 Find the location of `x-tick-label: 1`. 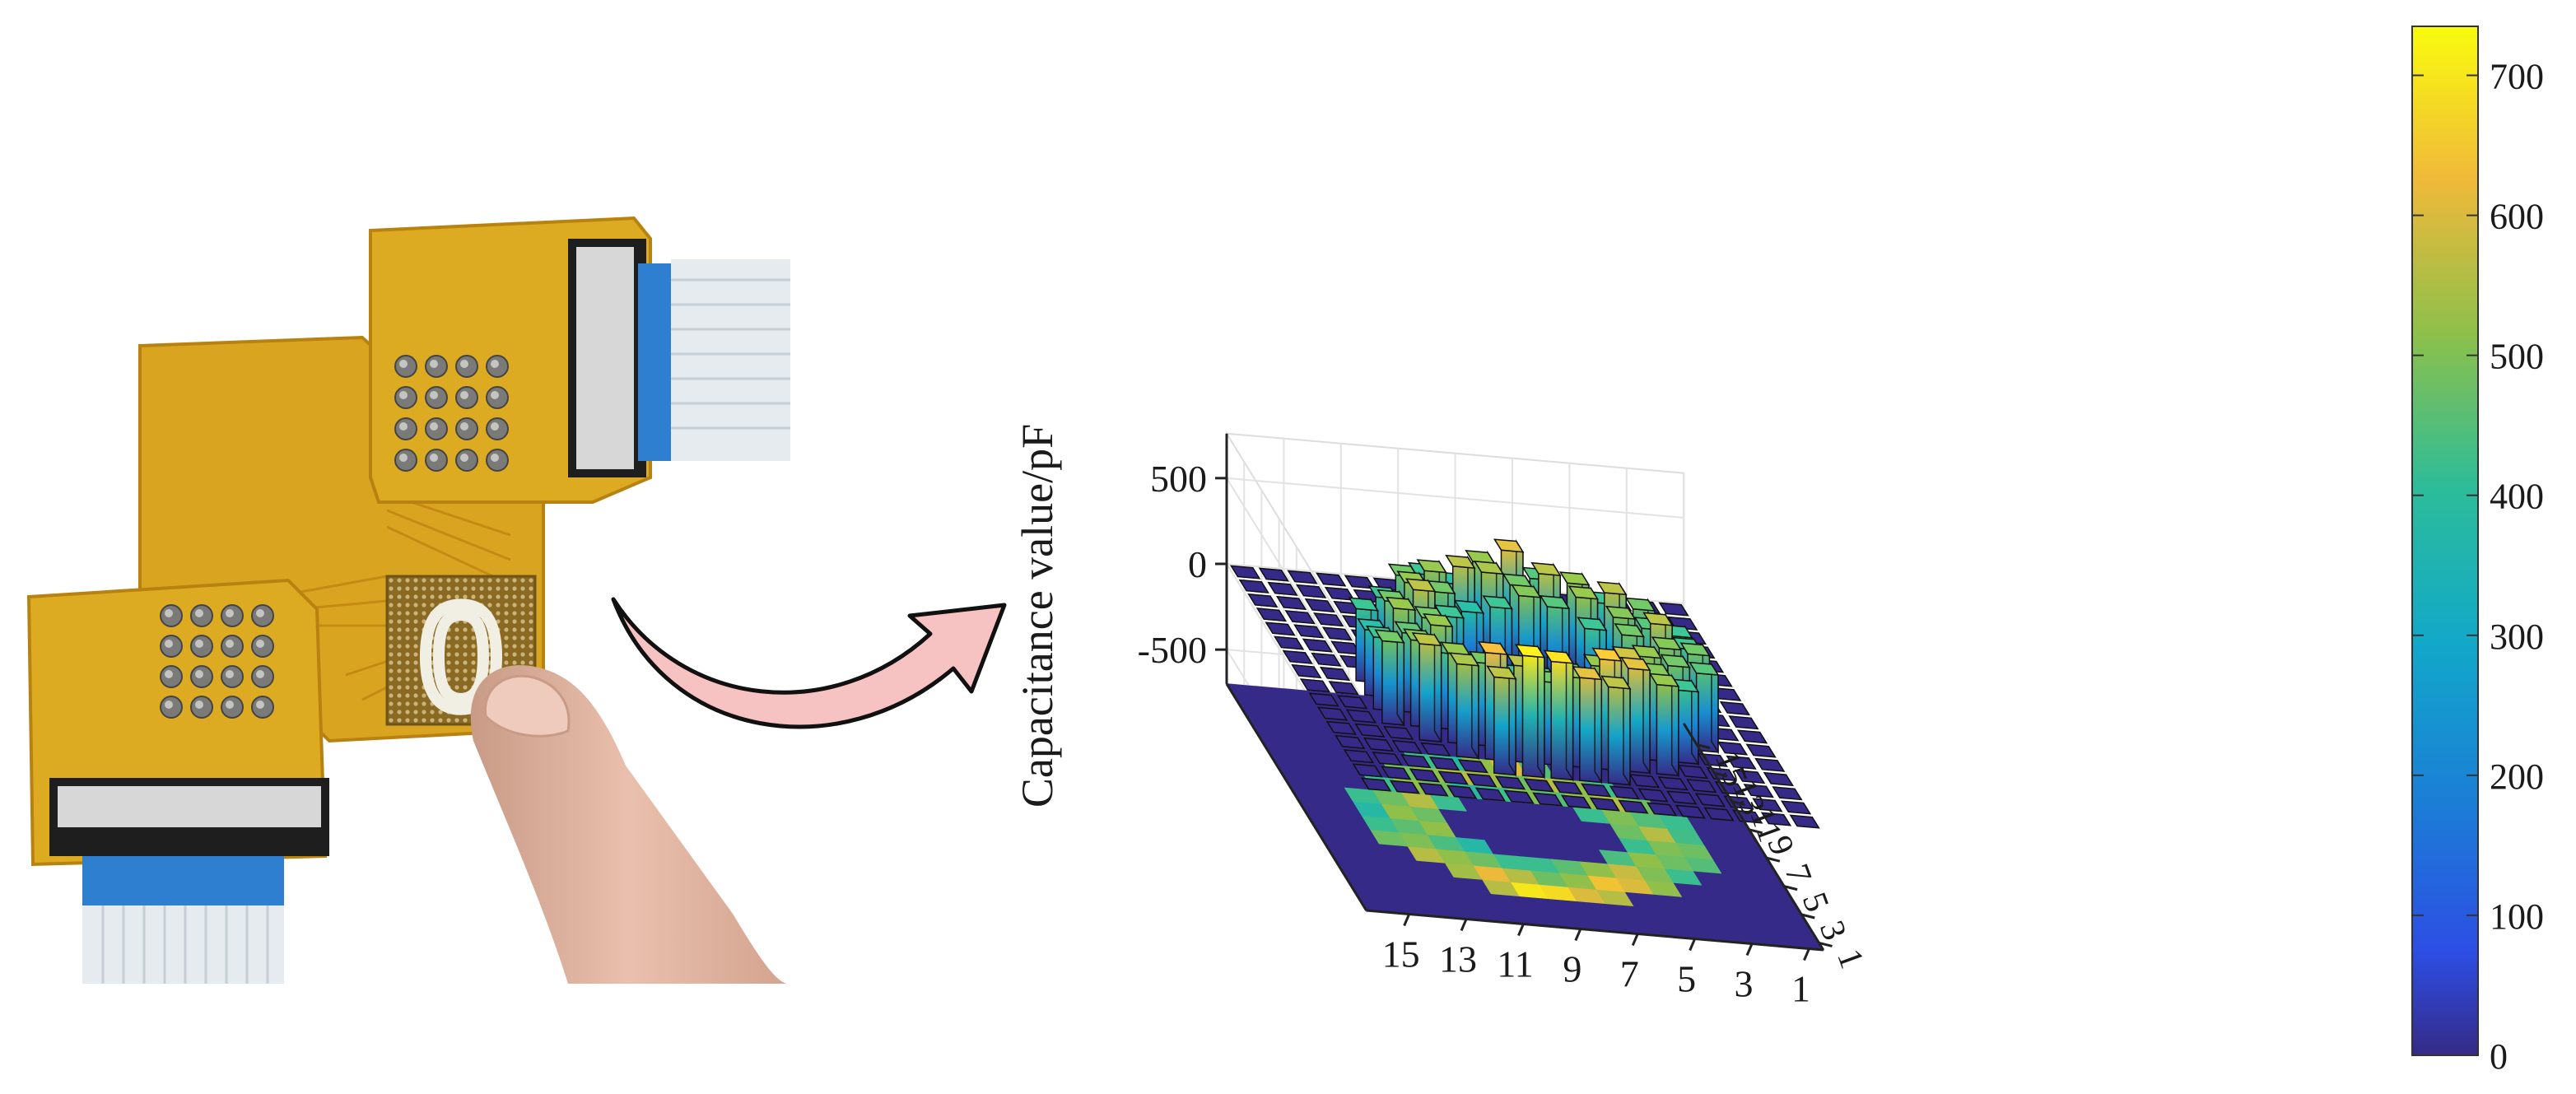

x-tick-label: 1 is located at coordinates (1800, 989).